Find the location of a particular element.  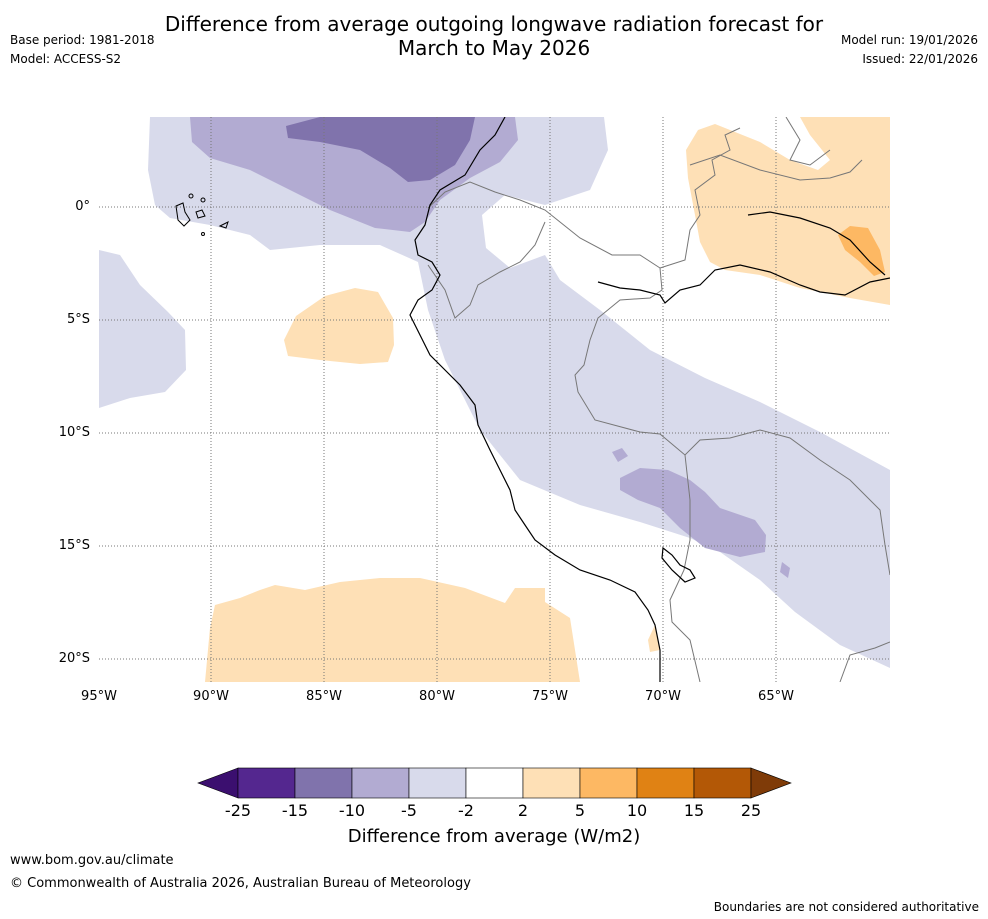

negro-river is located at coordinates (816, 243).